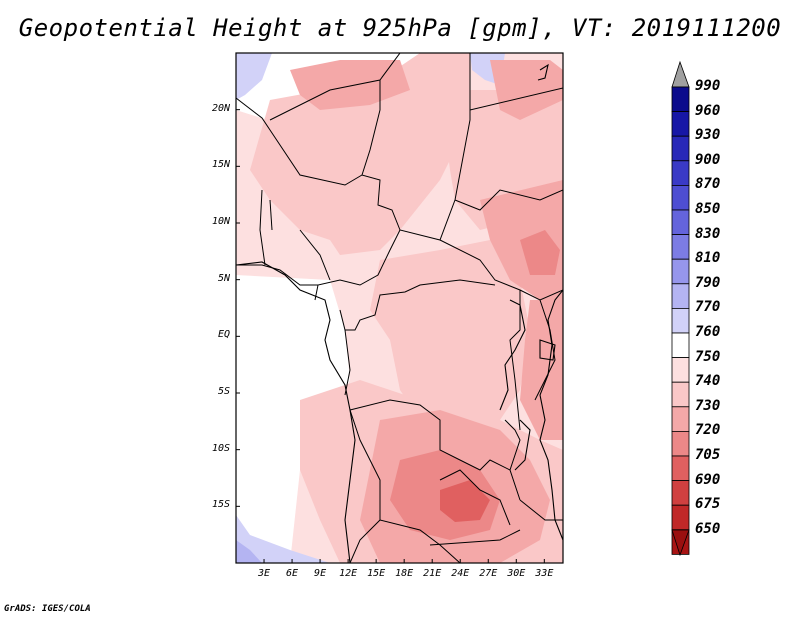 The image size is (800, 618). I want to click on colorbar-label: 720, so click(708, 430).